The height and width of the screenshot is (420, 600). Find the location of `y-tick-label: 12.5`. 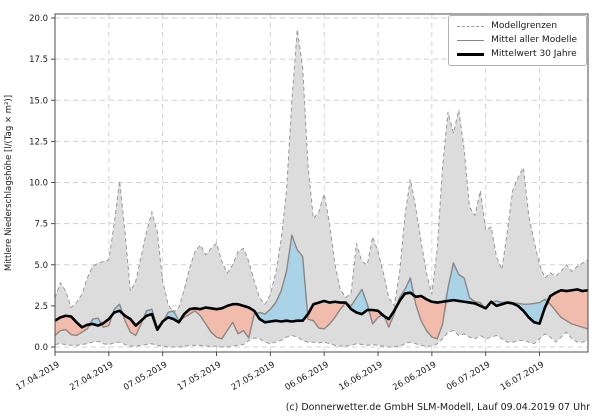

y-tick-label: 12.5 is located at coordinates (38, 142).